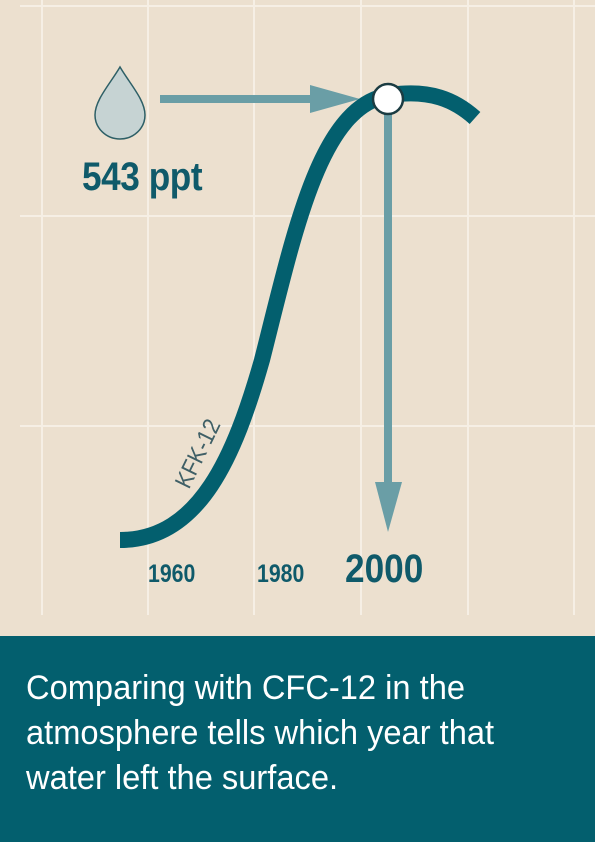 This screenshot has width=595, height=842. Describe the element at coordinates (384, 569) in the screenshot. I see `x-tick-2000-highlight: 2000` at that location.